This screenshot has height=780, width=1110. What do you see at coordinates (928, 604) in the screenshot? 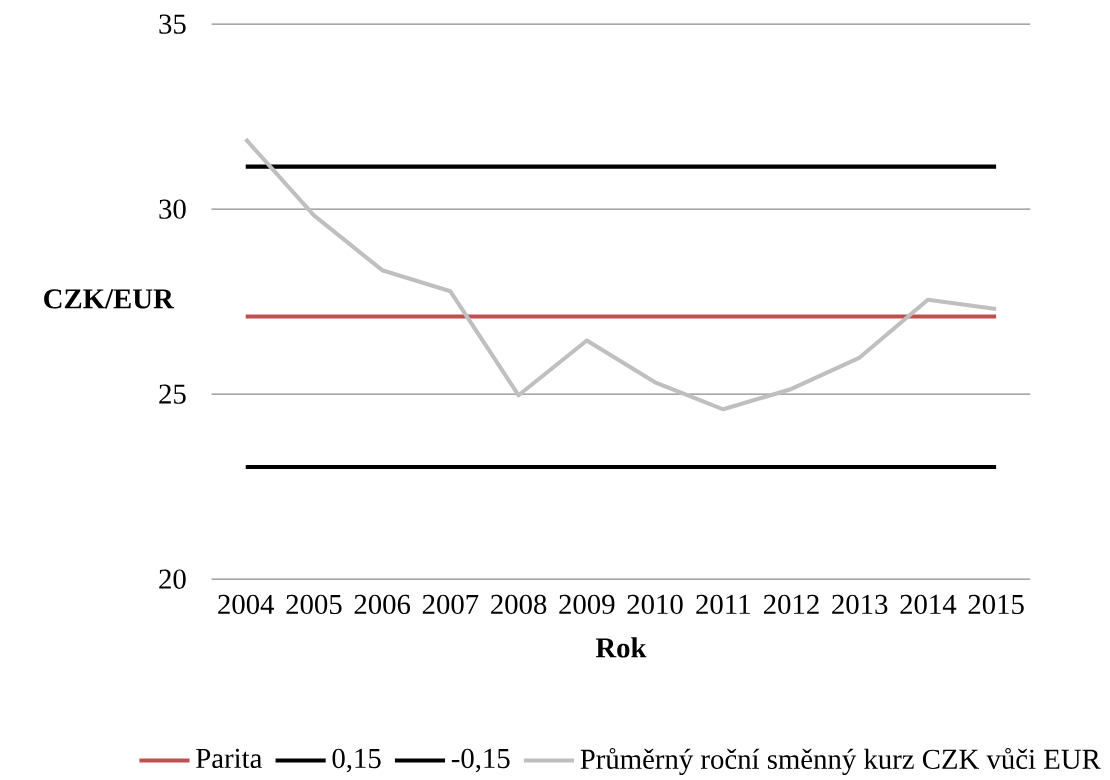
I see `x-tick-label: 2014` at bounding box center [928, 604].